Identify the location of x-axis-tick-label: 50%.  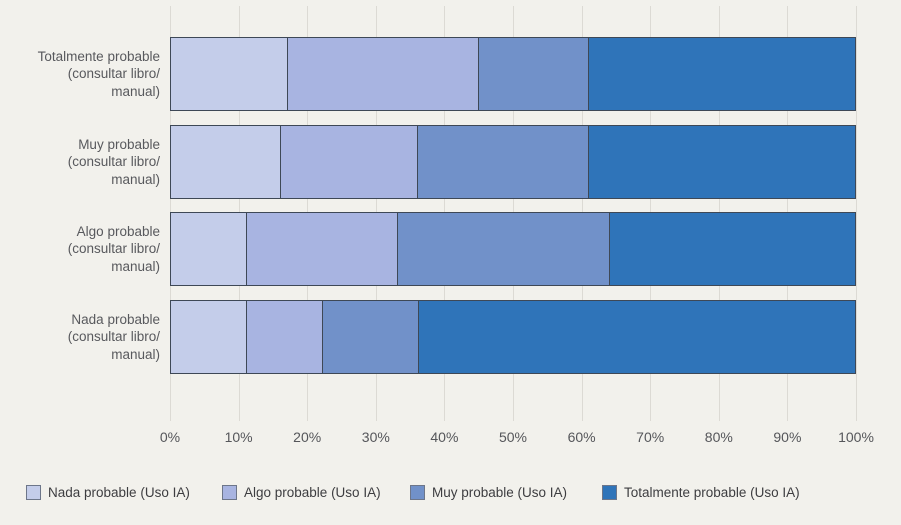
(513, 437).